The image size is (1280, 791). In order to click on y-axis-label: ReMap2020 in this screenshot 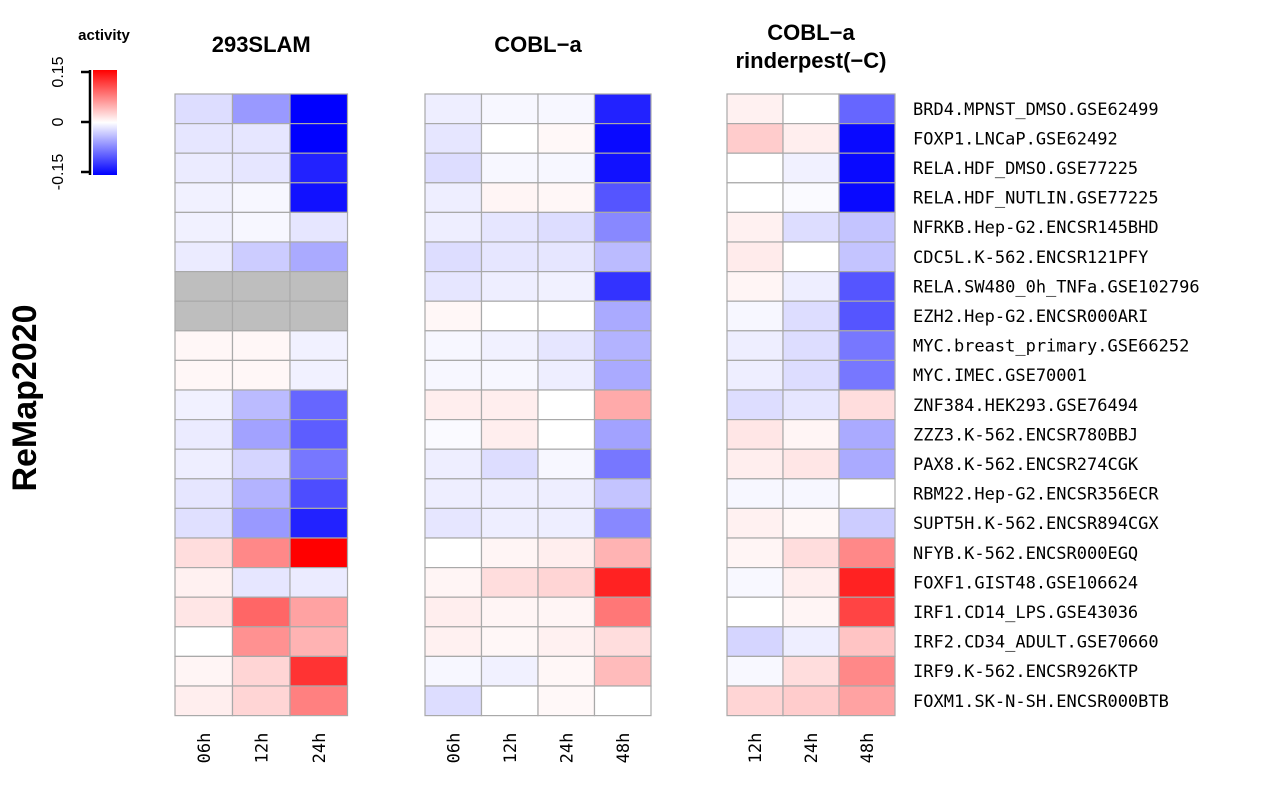, I will do `click(25, 397)`.